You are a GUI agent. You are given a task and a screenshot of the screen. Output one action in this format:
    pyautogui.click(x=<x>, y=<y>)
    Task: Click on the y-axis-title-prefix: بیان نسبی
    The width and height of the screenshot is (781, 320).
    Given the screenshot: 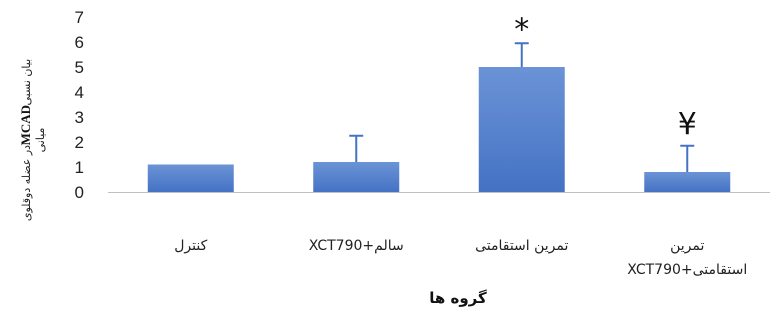 What is the action you would take?
    pyautogui.click(x=26, y=82)
    